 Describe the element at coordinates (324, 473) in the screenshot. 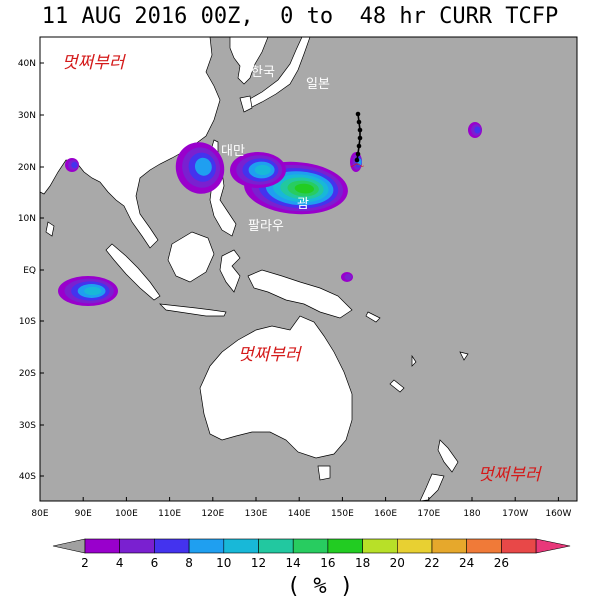

I see `tasmania` at that location.